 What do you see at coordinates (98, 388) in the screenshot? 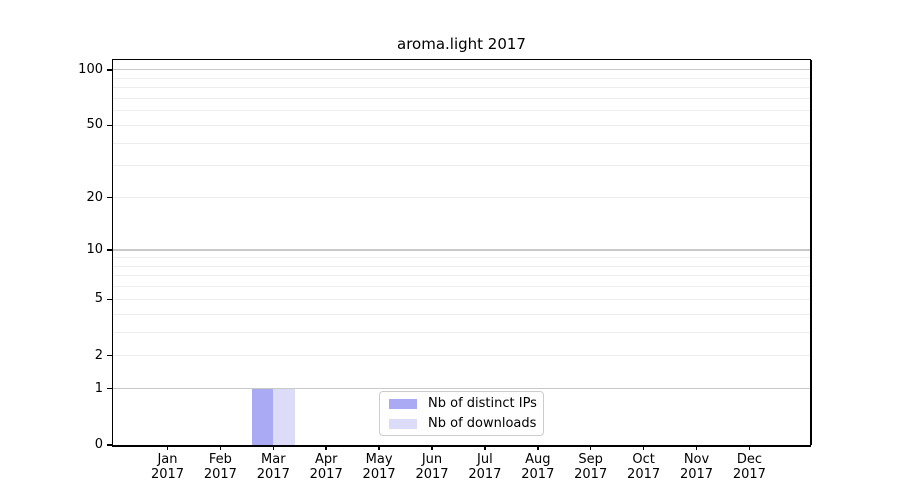
I see `y-tick-label: 1` at bounding box center [98, 388].